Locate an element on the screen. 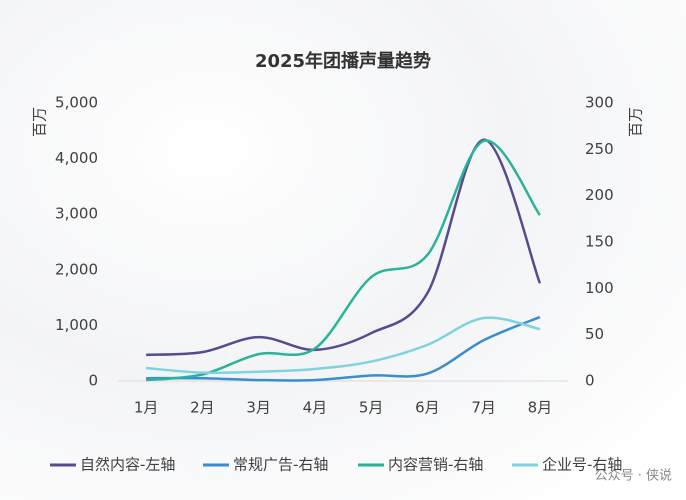 This screenshot has height=500, width=686. x-tick-label: 6月 is located at coordinates (427, 408).